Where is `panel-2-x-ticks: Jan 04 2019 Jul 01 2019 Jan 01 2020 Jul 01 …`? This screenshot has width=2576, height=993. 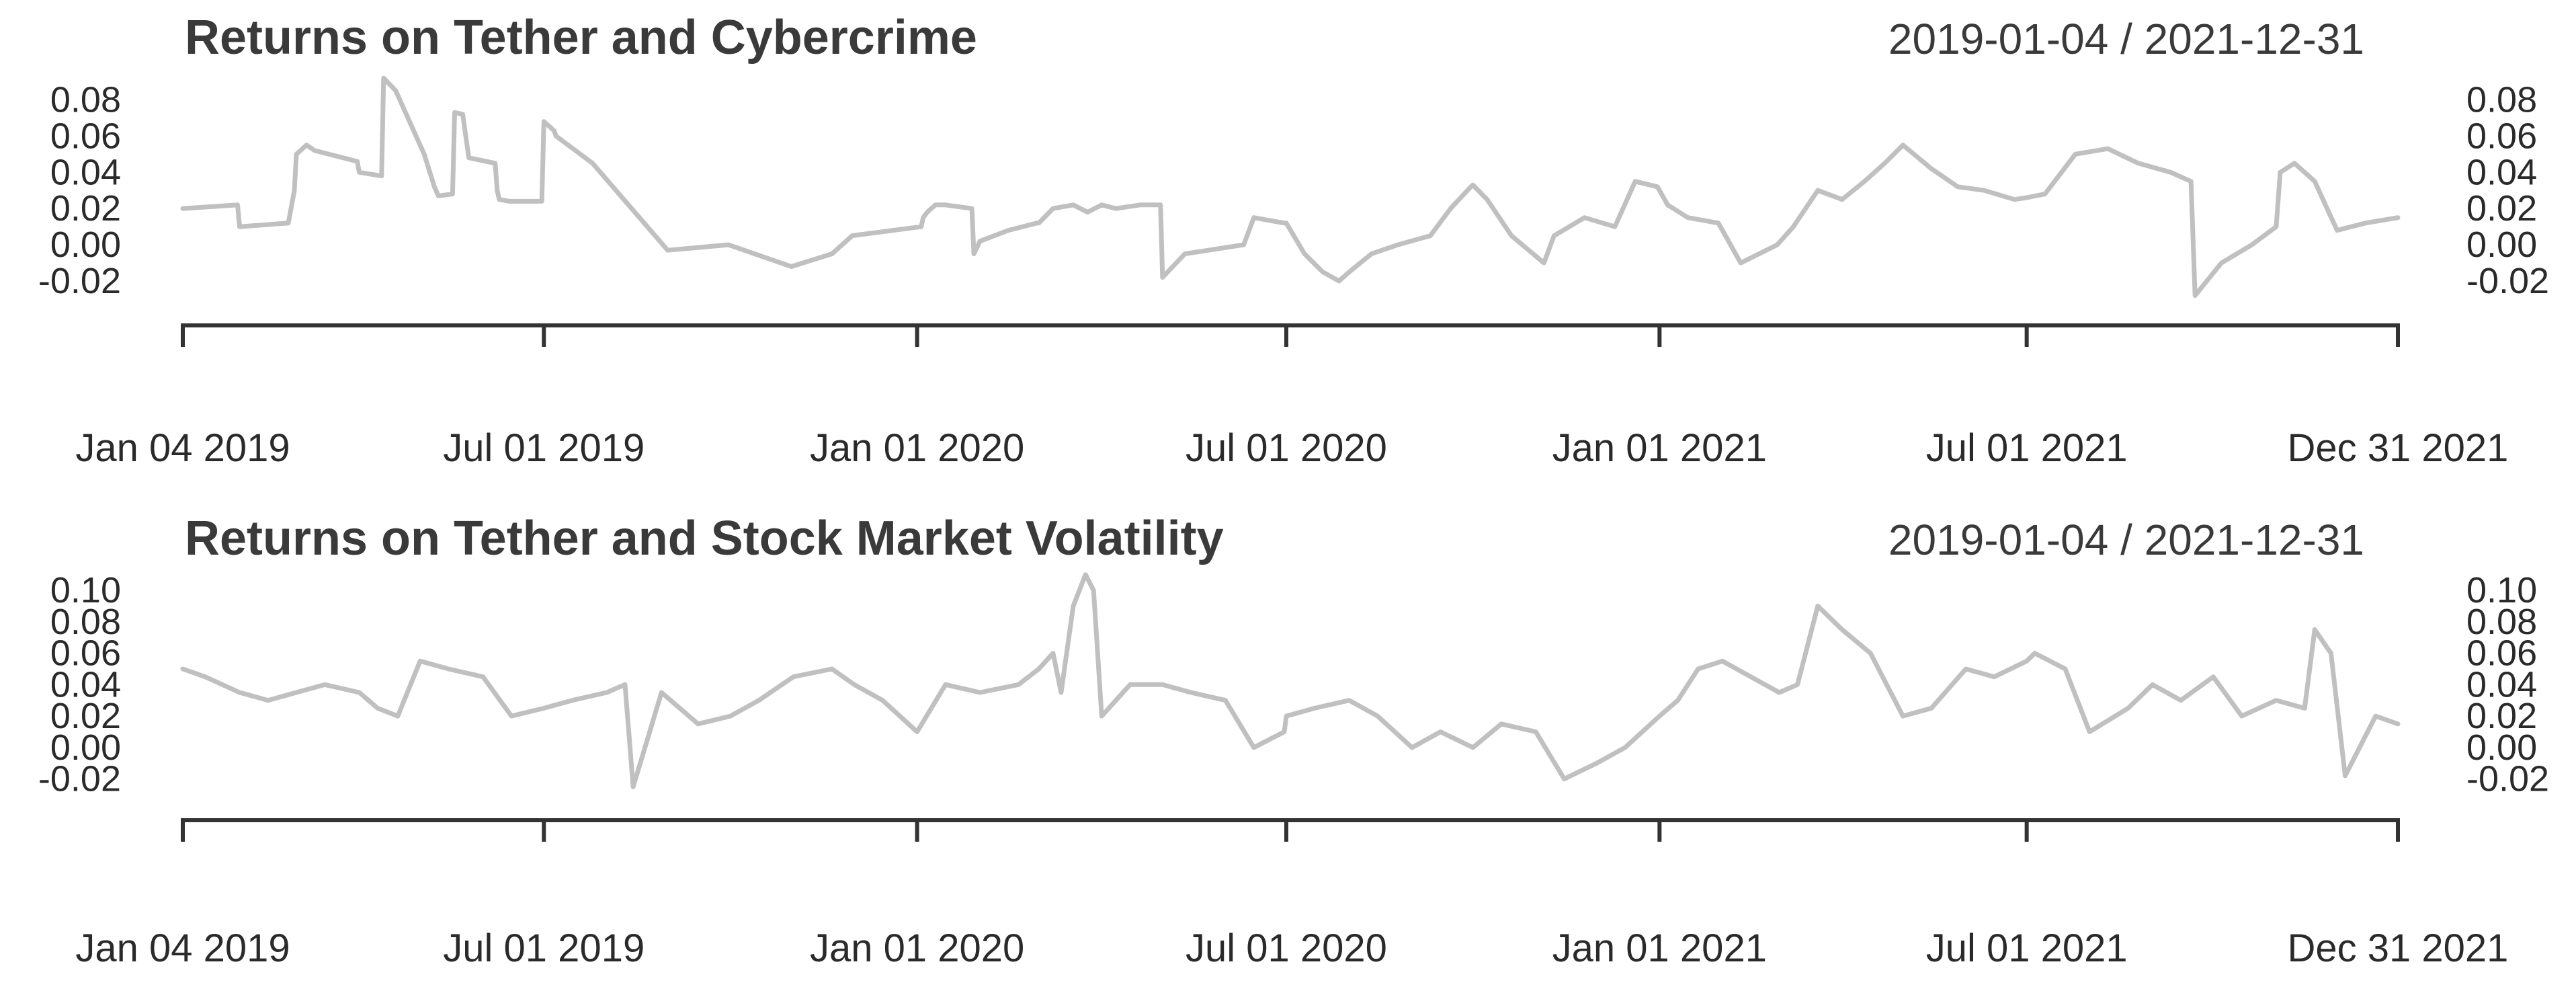 panel-2-x-ticks: Jan 04 2019 Jul 01 2019 Jan 01 2020 Jul 01 … is located at coordinates (1291, 894).